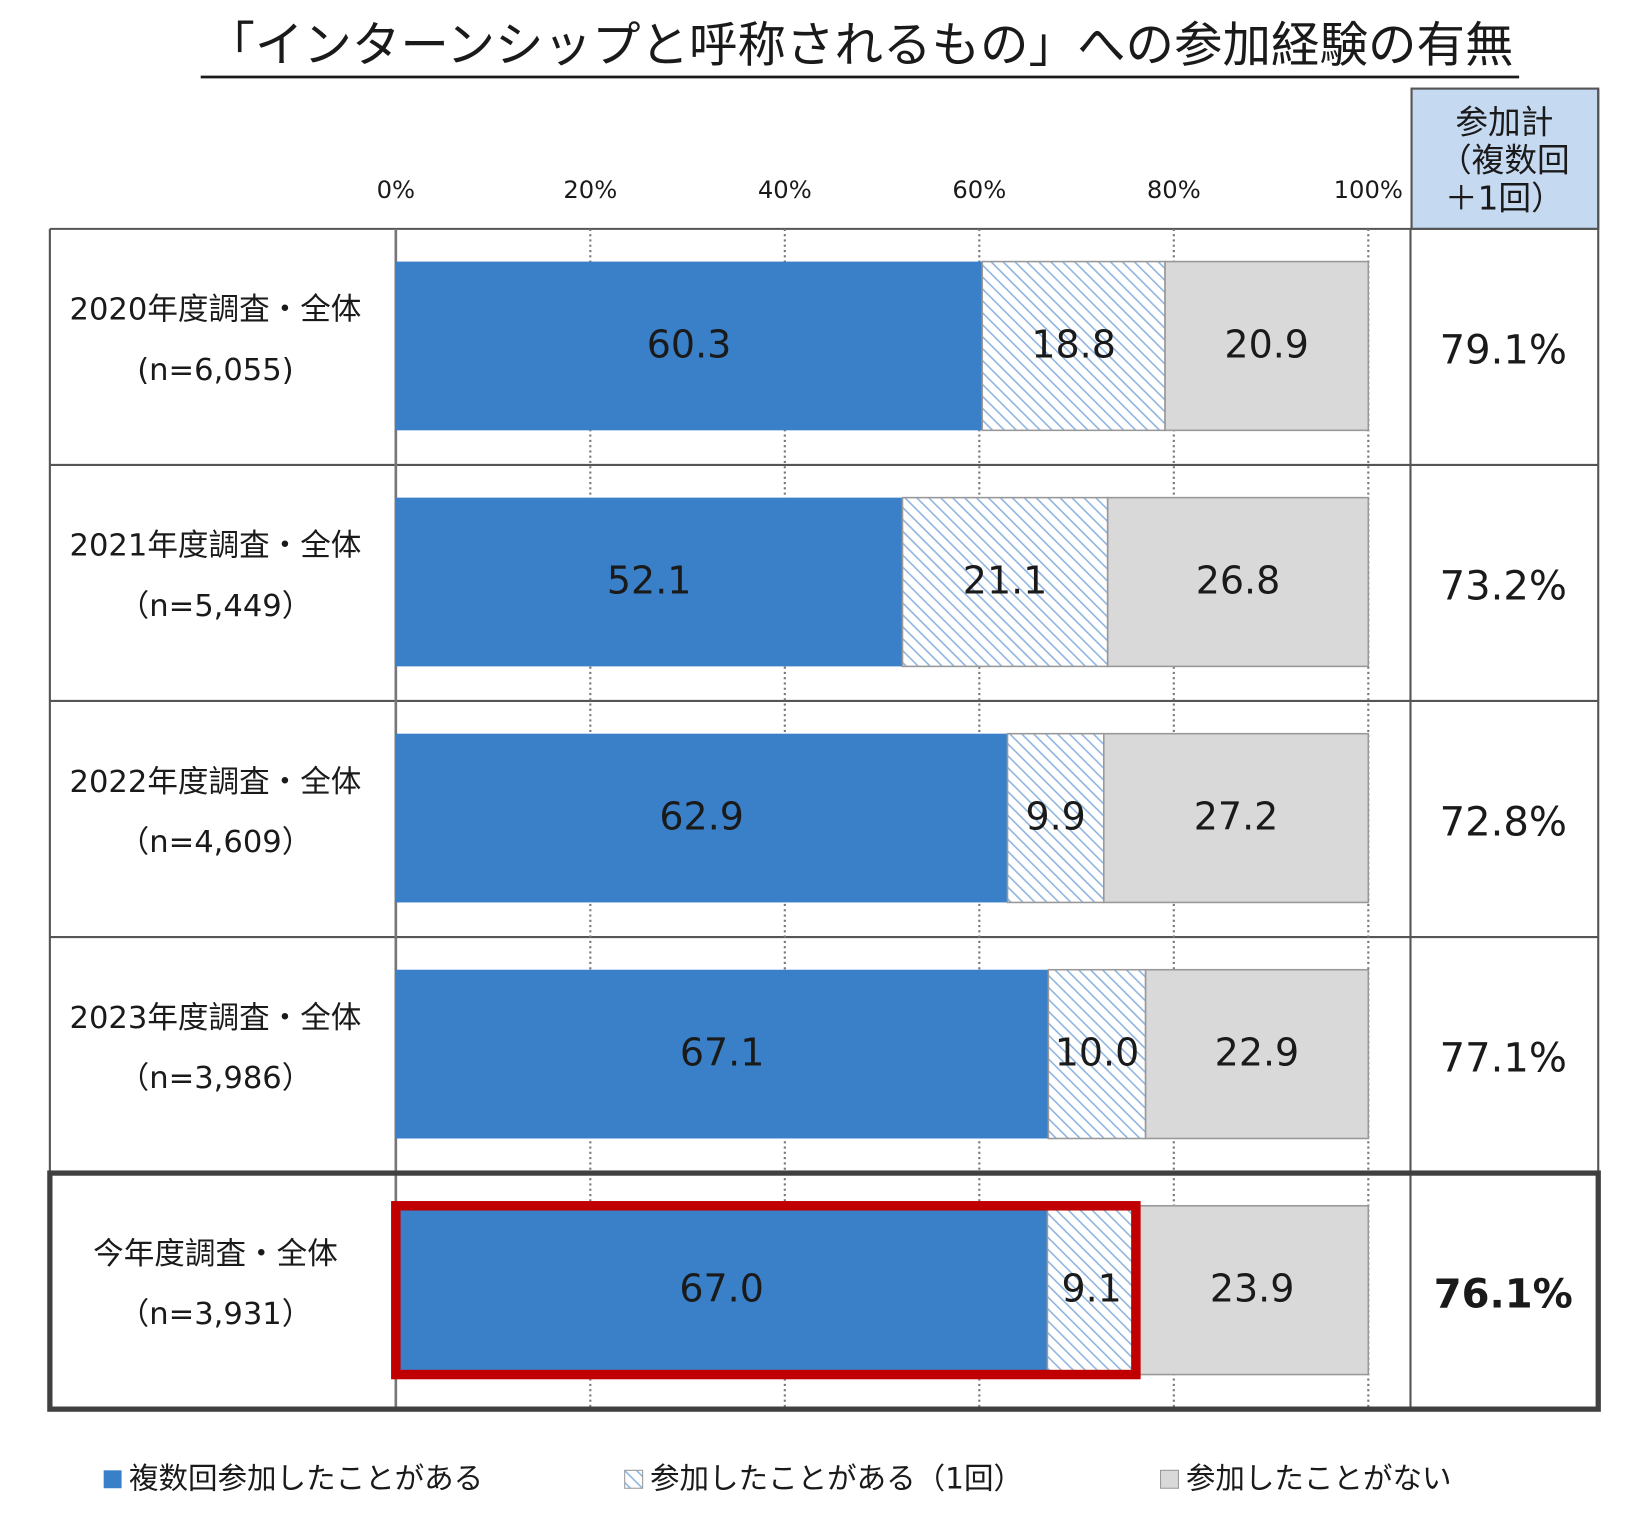  Describe the element at coordinates (216, 1314) in the screenshot. I see `sample-size: （n=3,931）` at that location.